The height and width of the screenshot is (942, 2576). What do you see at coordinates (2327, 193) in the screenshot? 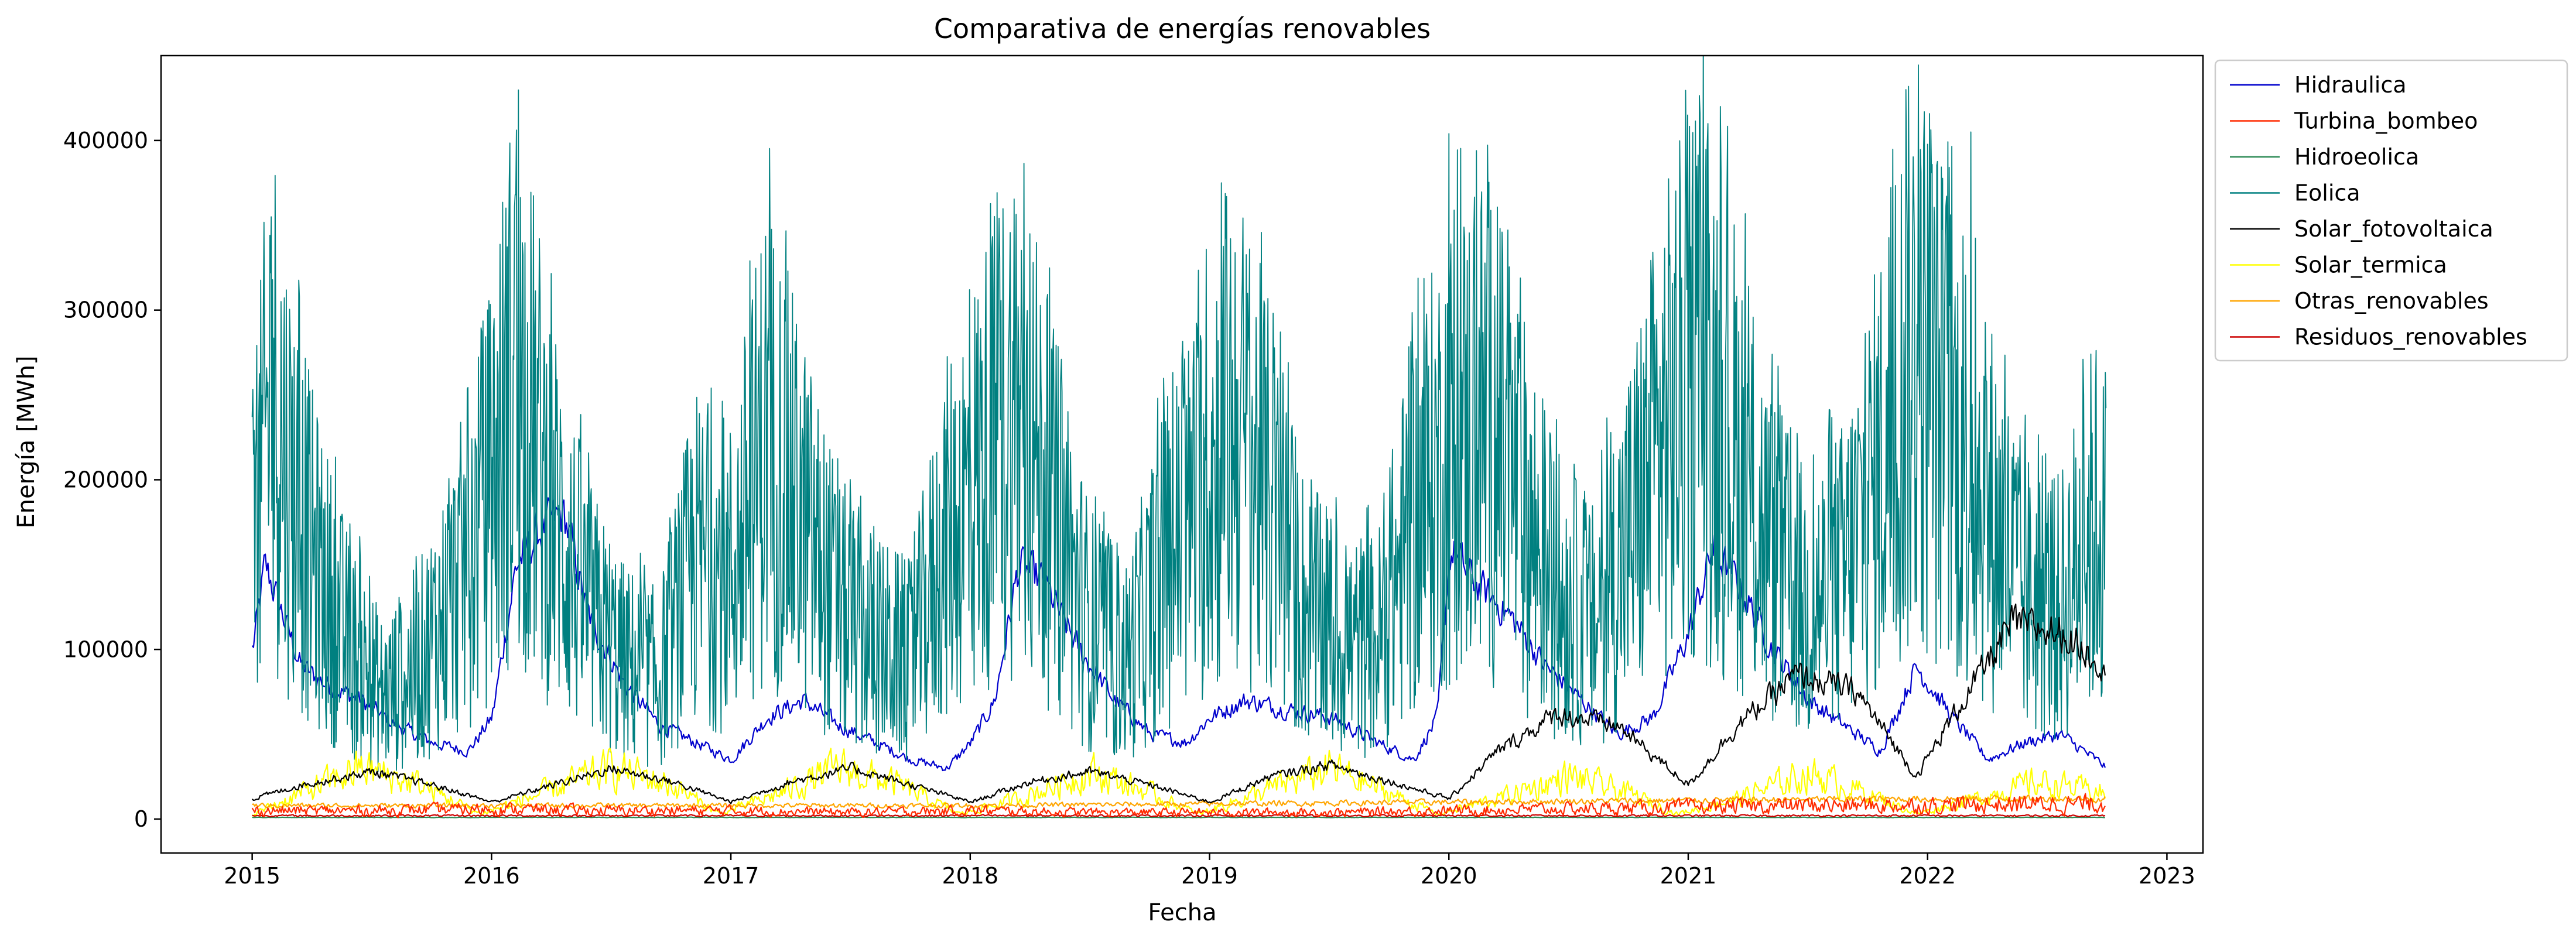
I see `legend-label-eolica: Eolica` at bounding box center [2327, 193].